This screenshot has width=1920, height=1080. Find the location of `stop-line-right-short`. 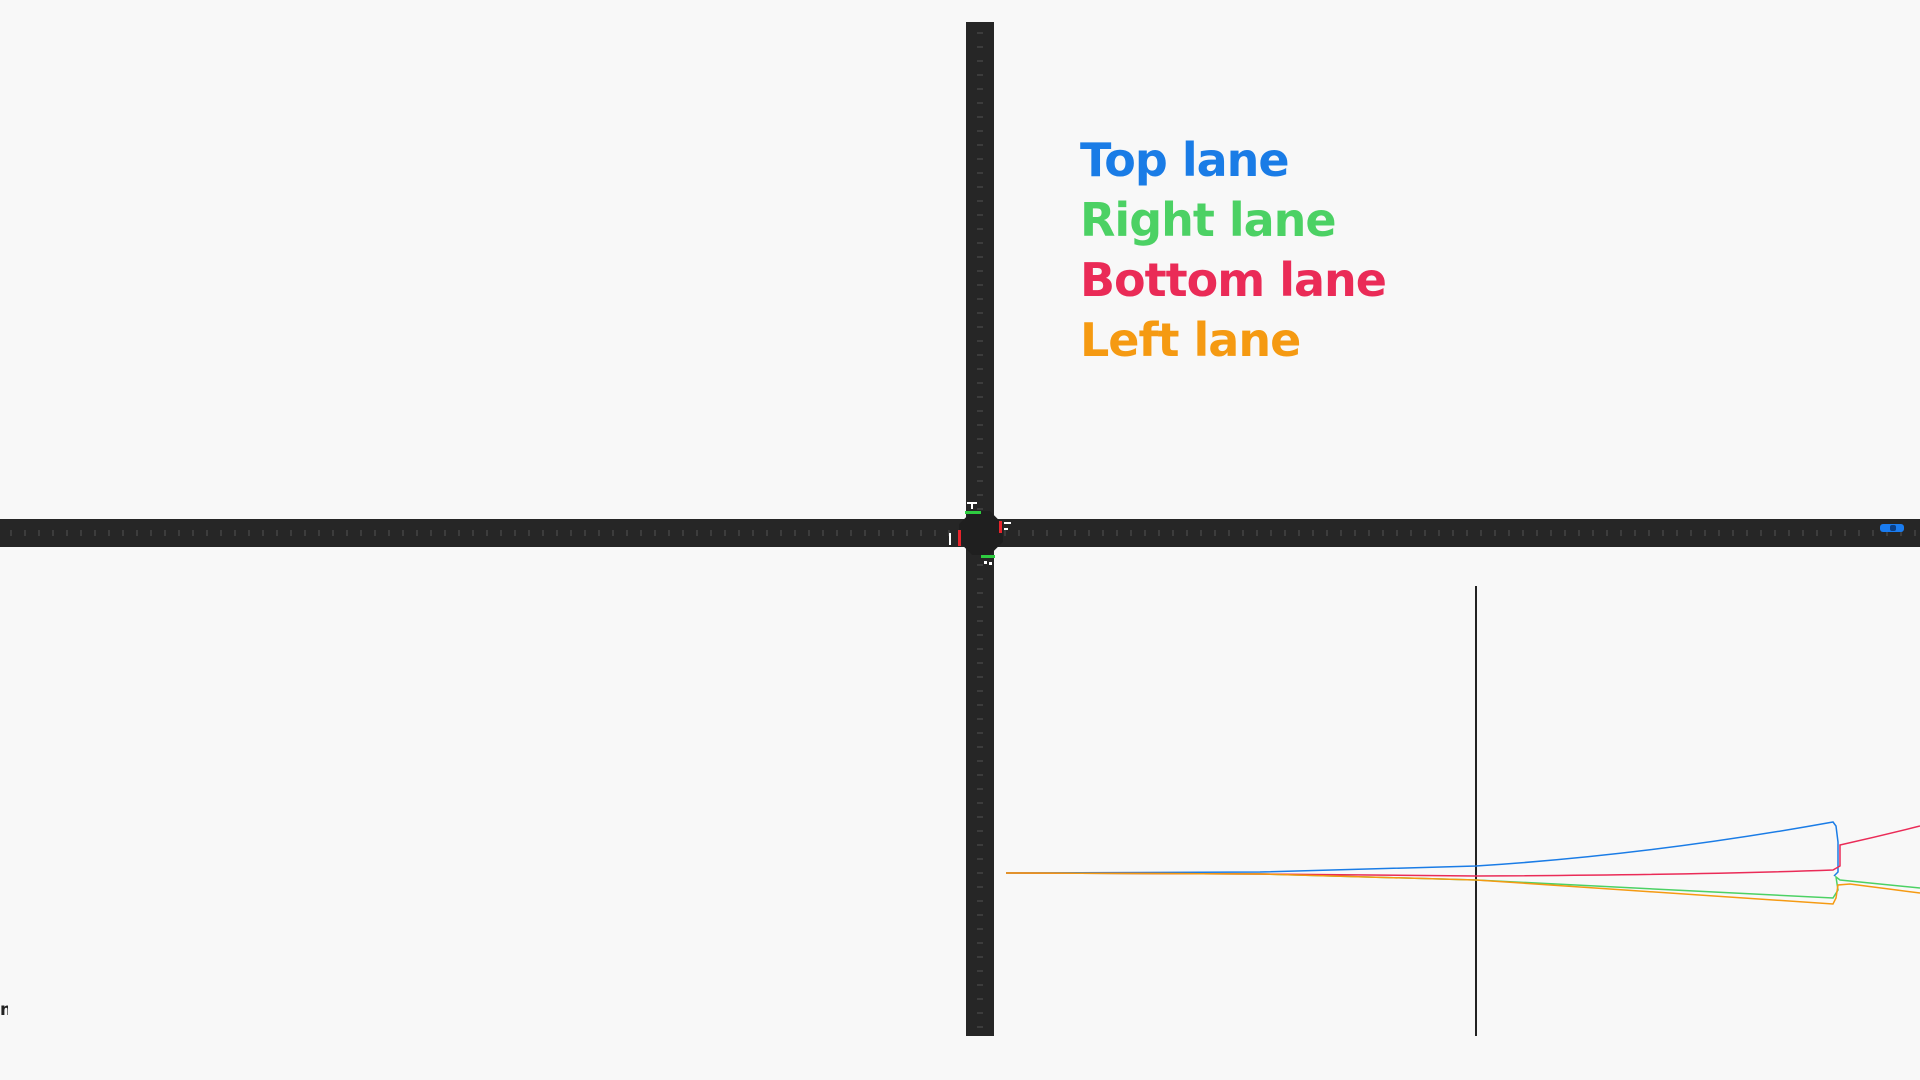

stop-line-right-short is located at coordinates (1006, 529).